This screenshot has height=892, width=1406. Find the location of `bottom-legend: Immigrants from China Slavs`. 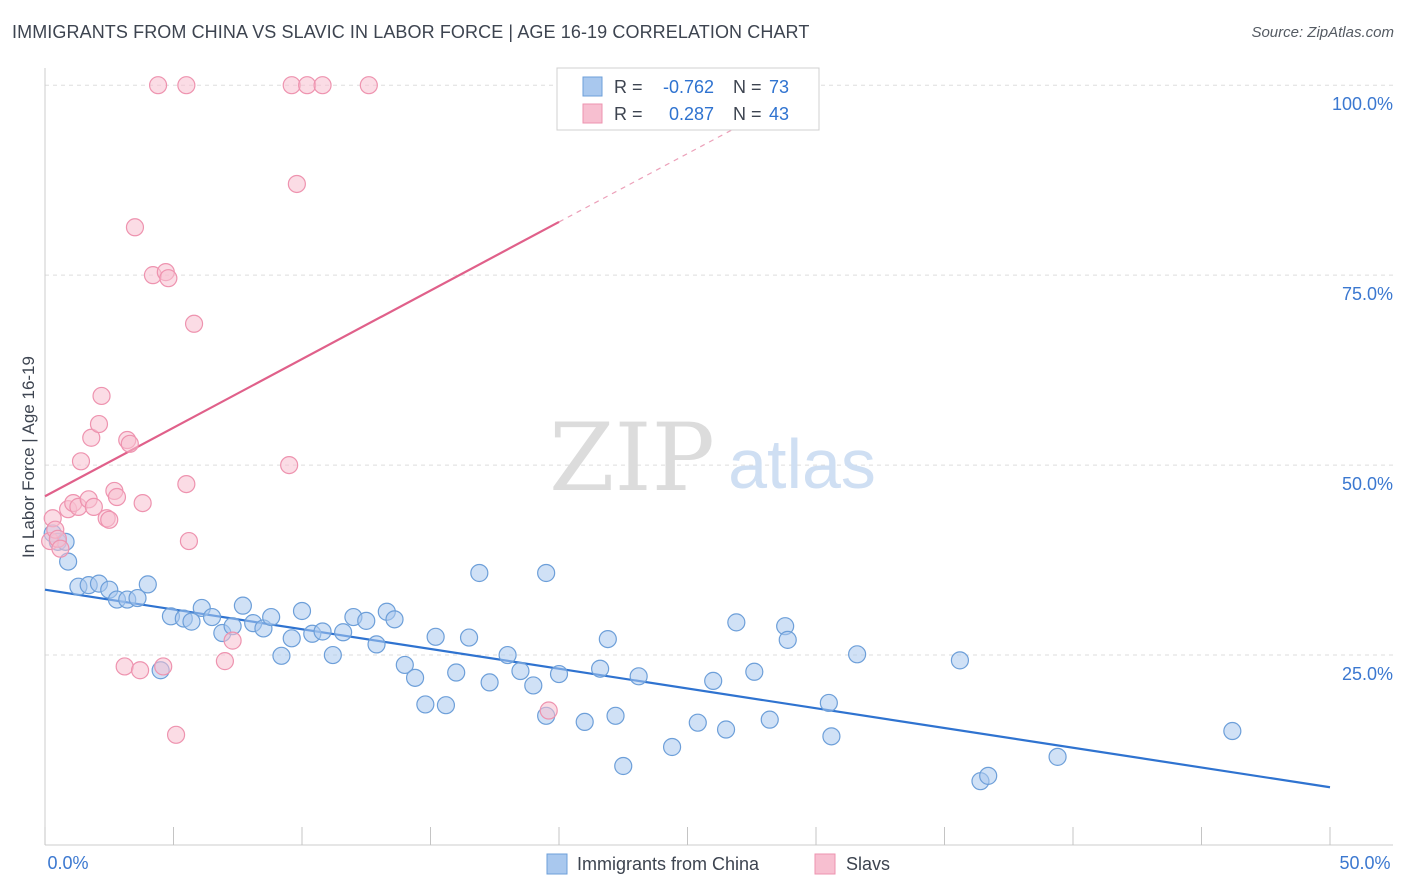

bottom-legend: Immigrants from China Slavs is located at coordinates (718, 864).